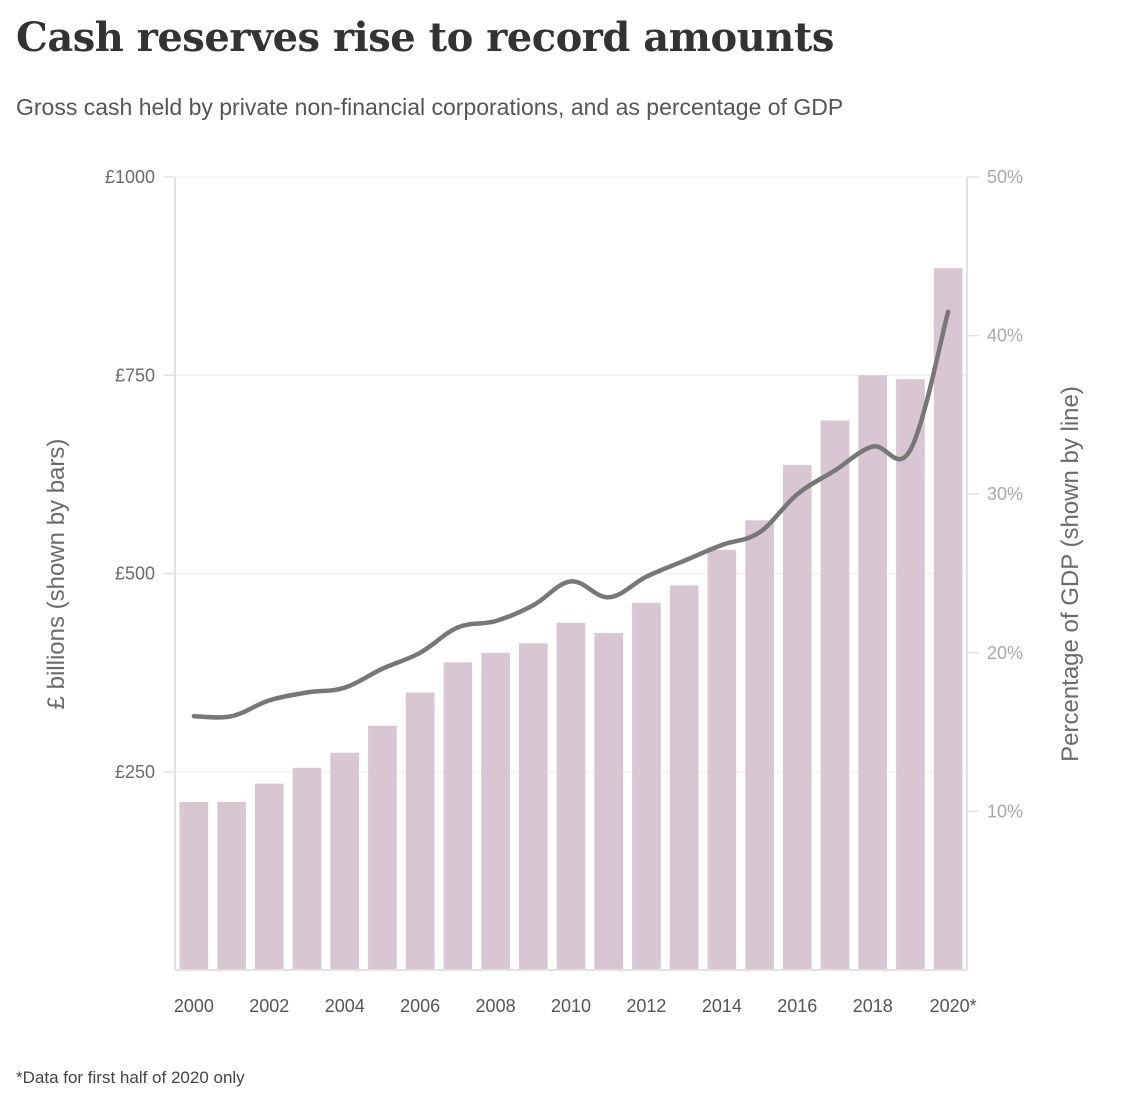 The width and height of the screenshot is (1122, 1108). I want to click on x-tick-label: 2016, so click(797, 1006).